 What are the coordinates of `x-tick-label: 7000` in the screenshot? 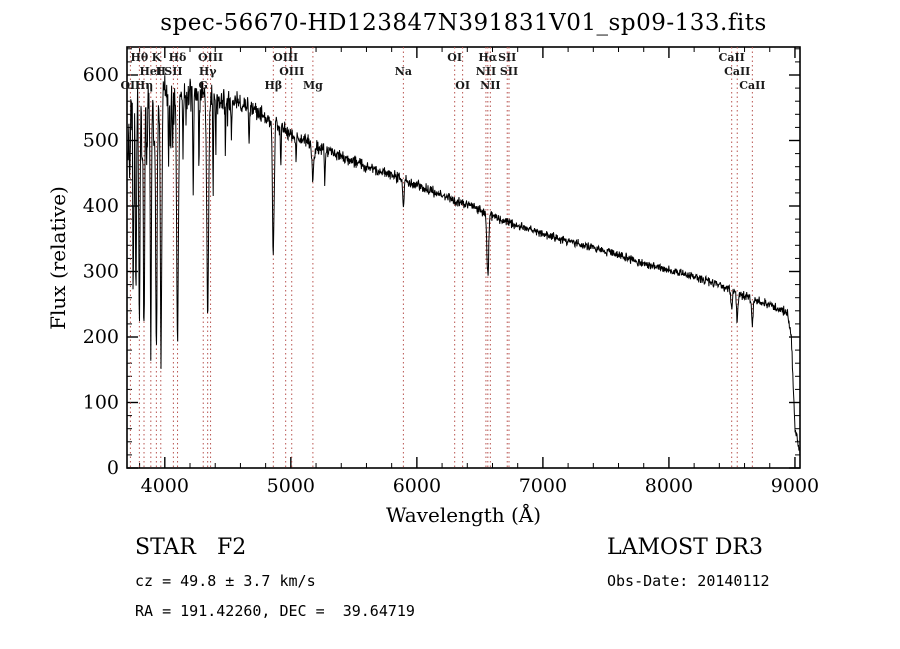 It's located at (543, 486).